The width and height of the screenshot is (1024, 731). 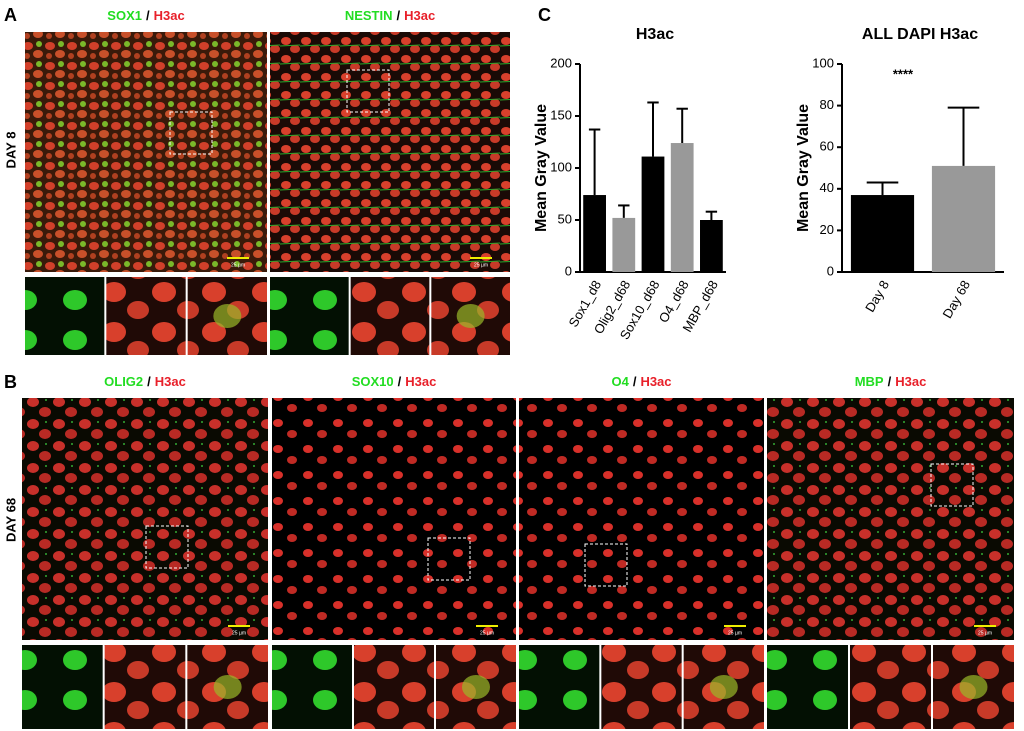 I want to click on image-title: O4 /H3ac, so click(x=641, y=381).